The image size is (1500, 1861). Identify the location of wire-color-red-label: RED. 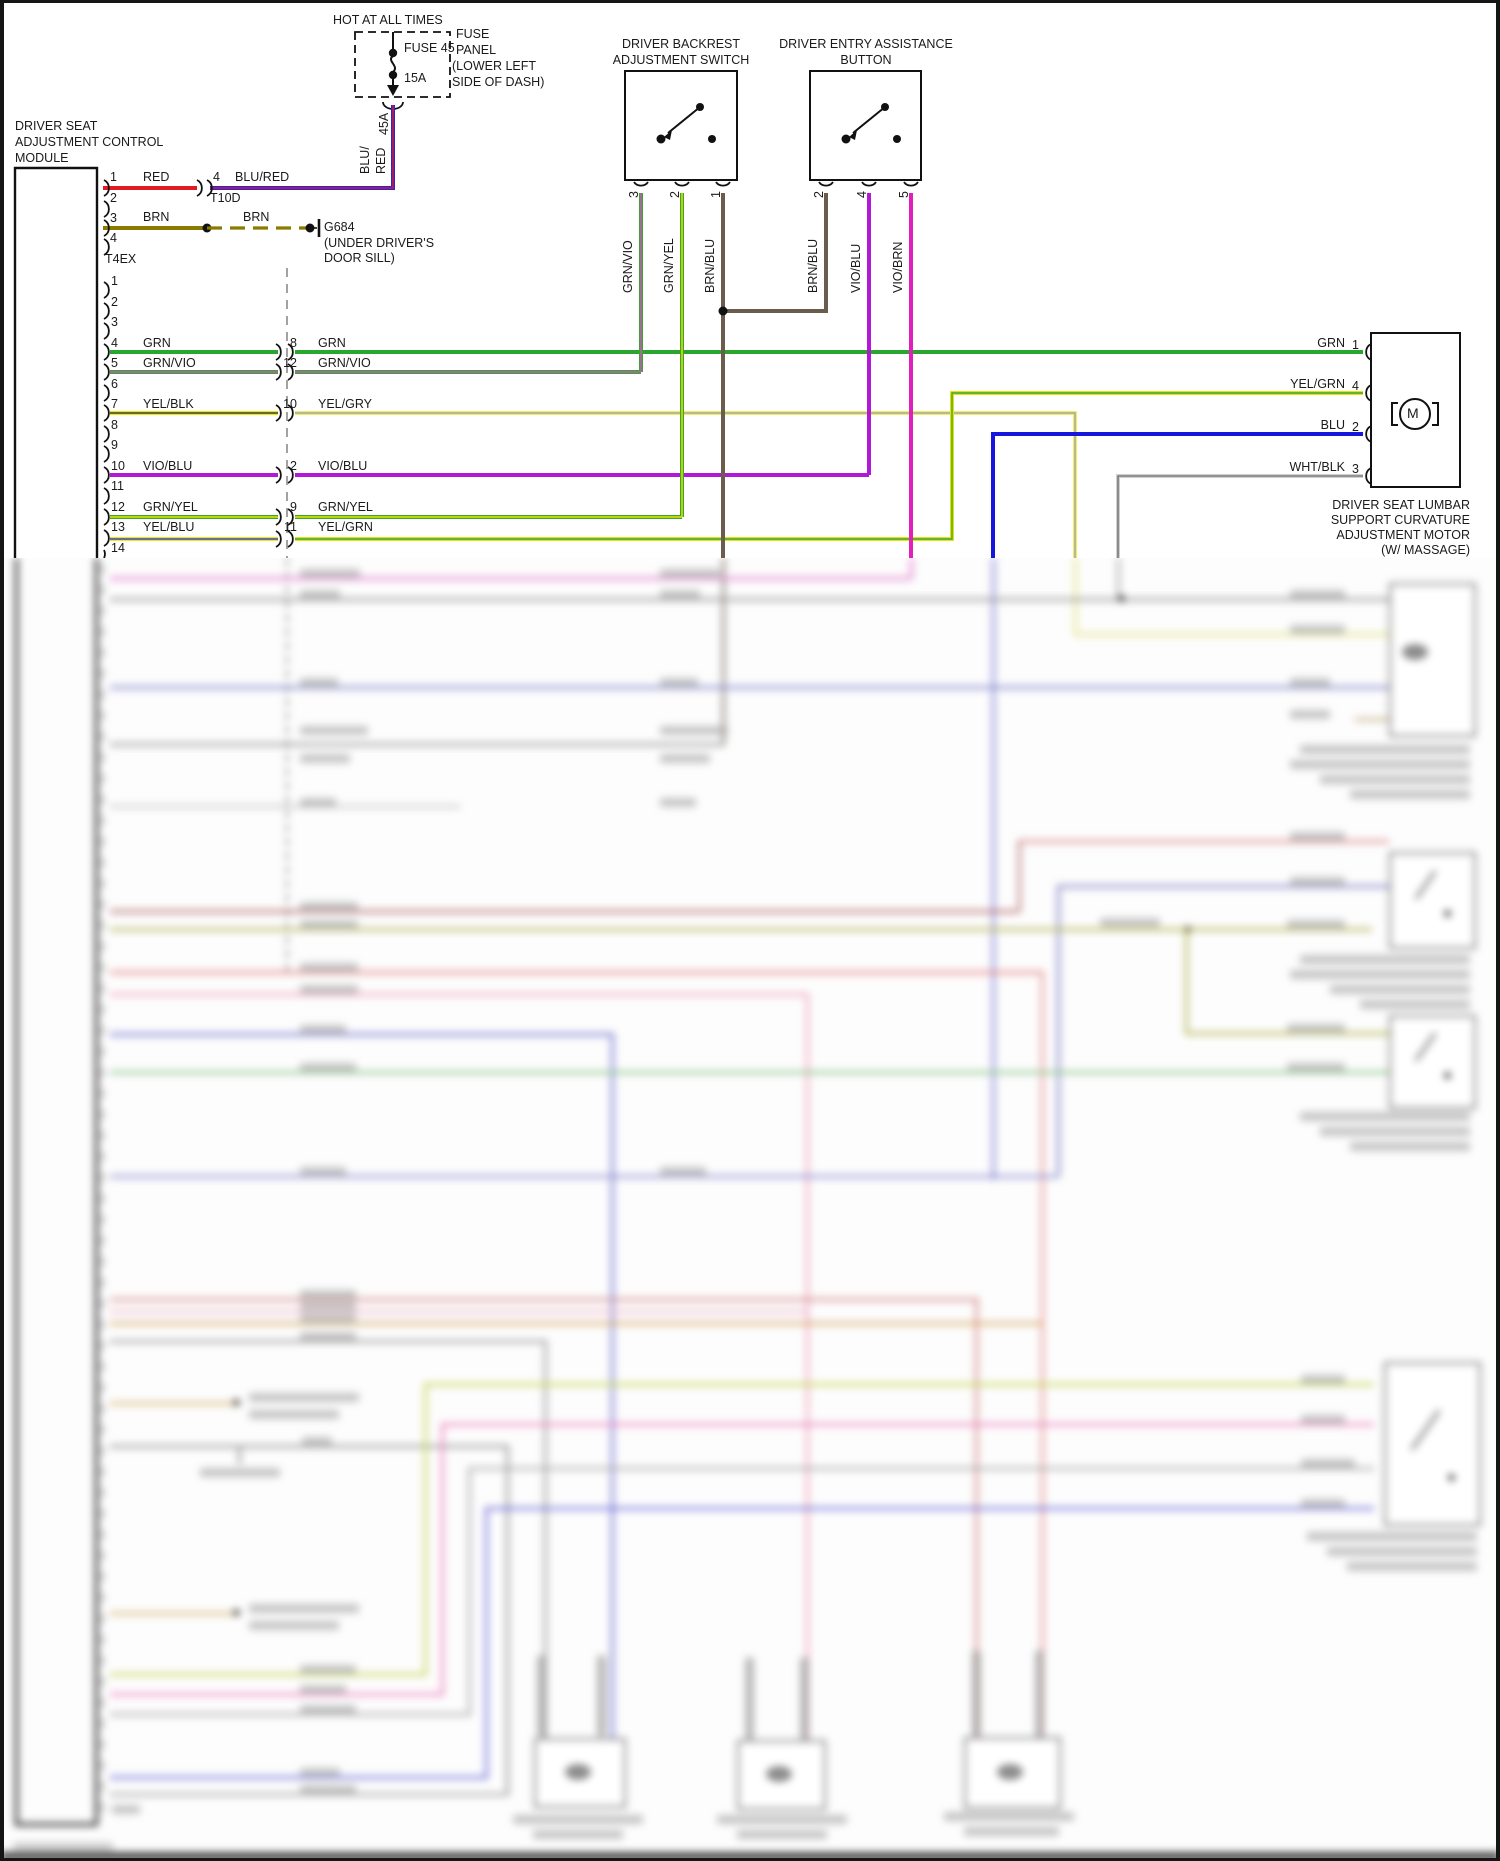
(381, 160).